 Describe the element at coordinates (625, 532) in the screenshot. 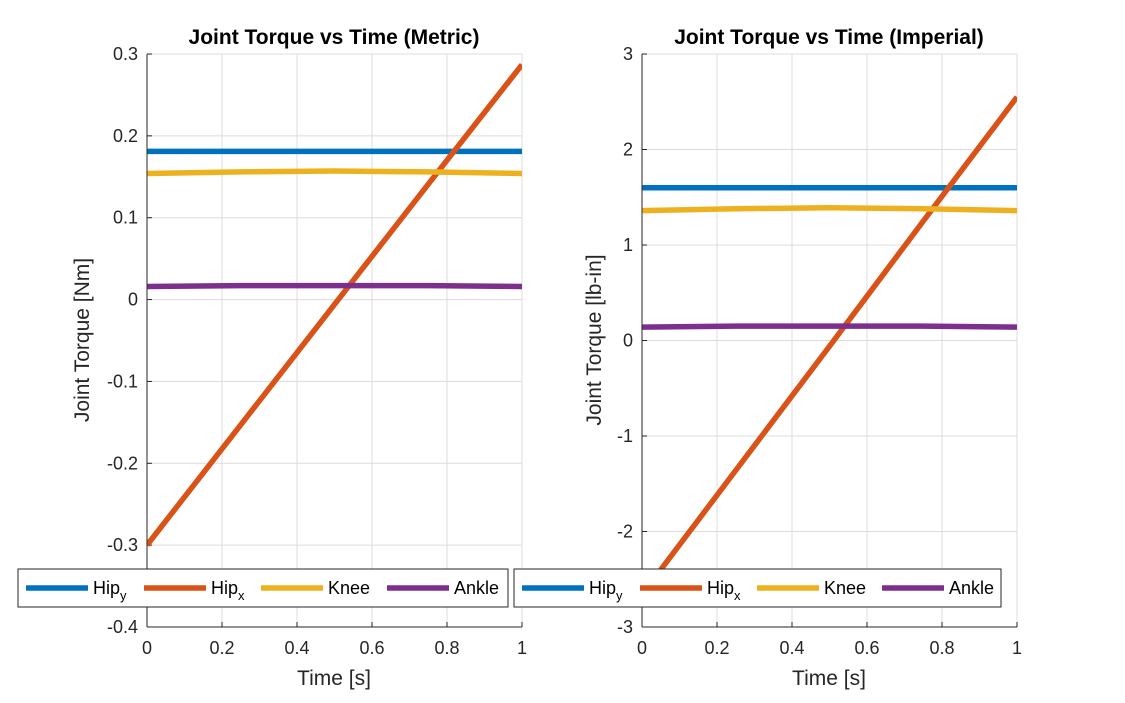

I see `y-tick-label: -2` at that location.